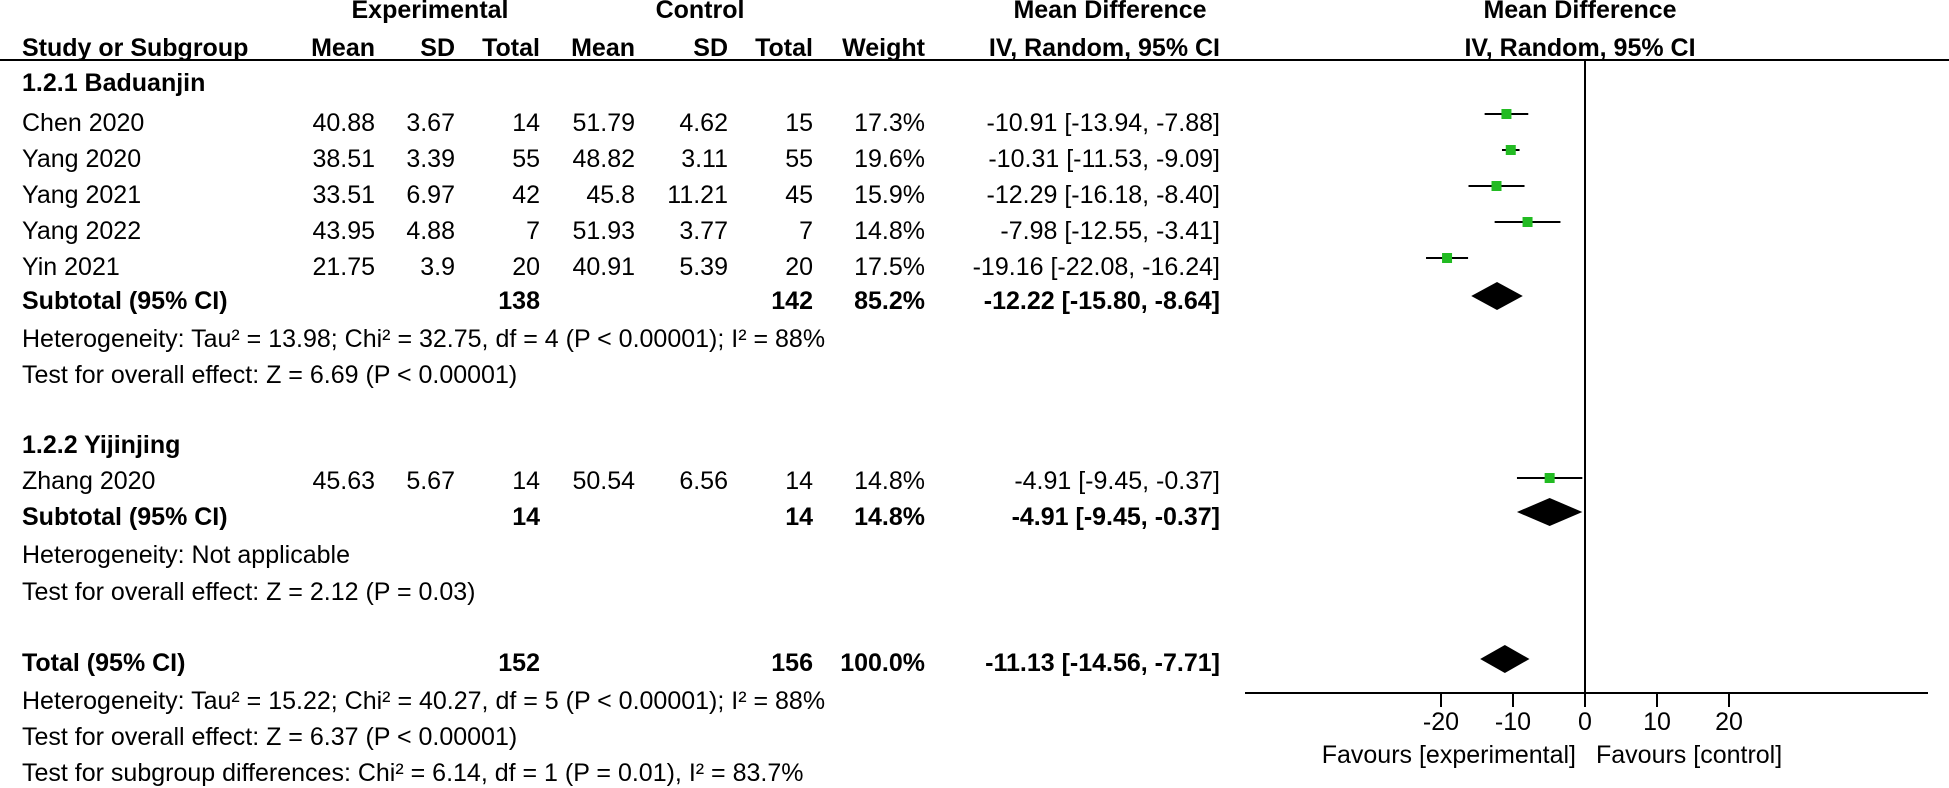 The width and height of the screenshot is (1949, 788). I want to click on total-control: 14, so click(799, 481).